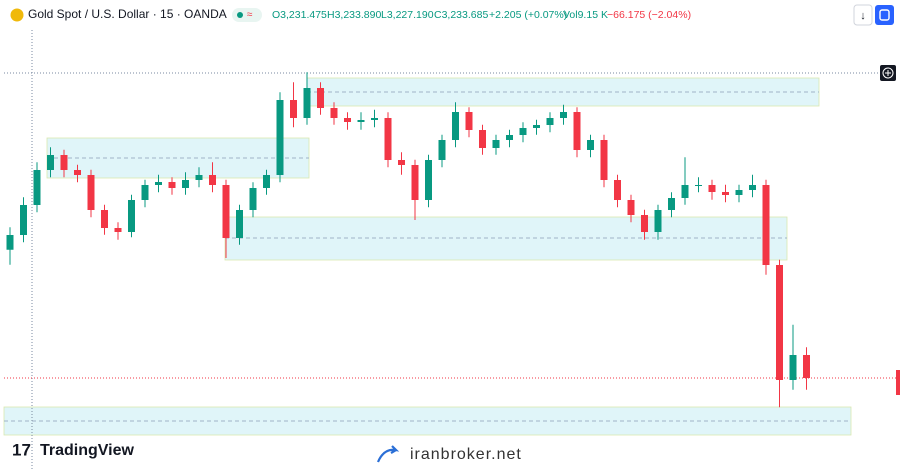  I want to click on status-dot, so click(240, 15).